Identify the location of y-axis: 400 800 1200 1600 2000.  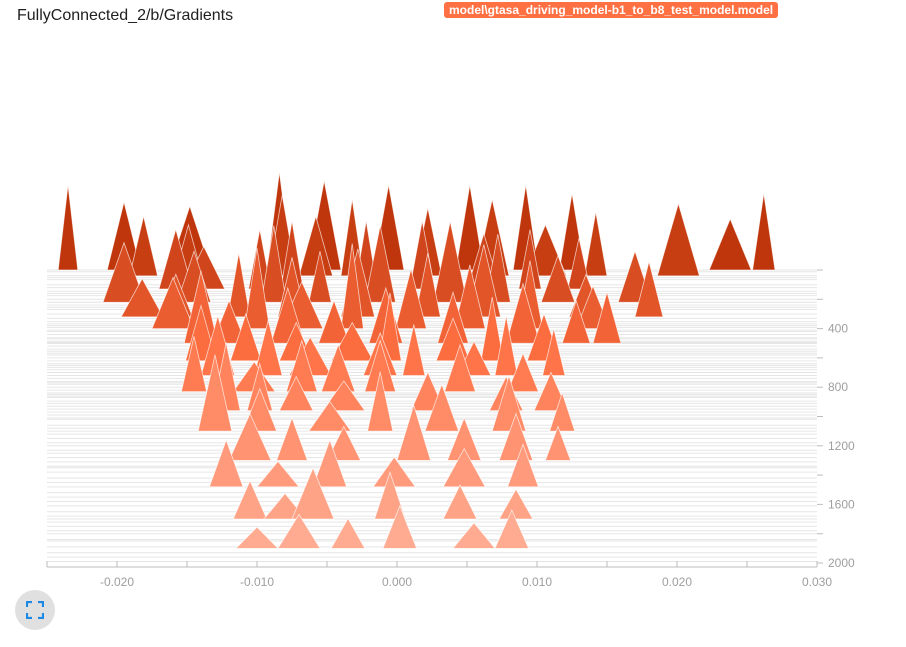
(836, 419).